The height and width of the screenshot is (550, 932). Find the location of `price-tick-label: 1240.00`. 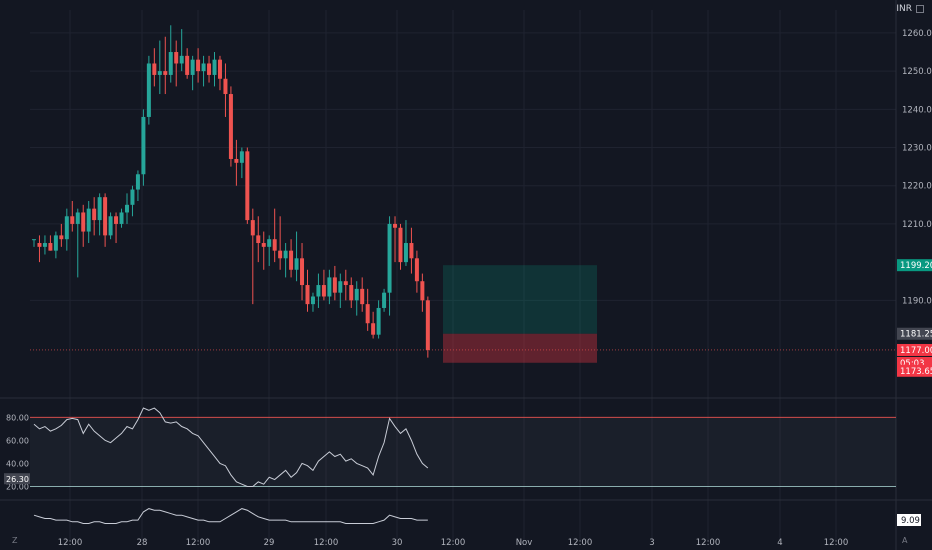

price-tick-label: 1240.00 is located at coordinates (917, 110).